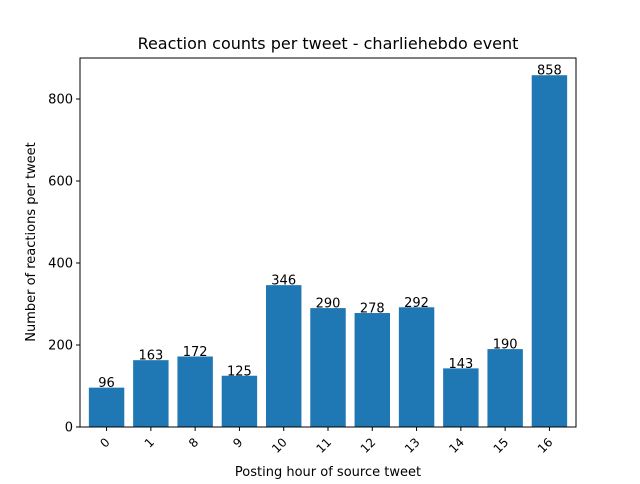  Describe the element at coordinates (328, 472) in the screenshot. I see `x-axis-label: Posting hour of source tweet` at that location.